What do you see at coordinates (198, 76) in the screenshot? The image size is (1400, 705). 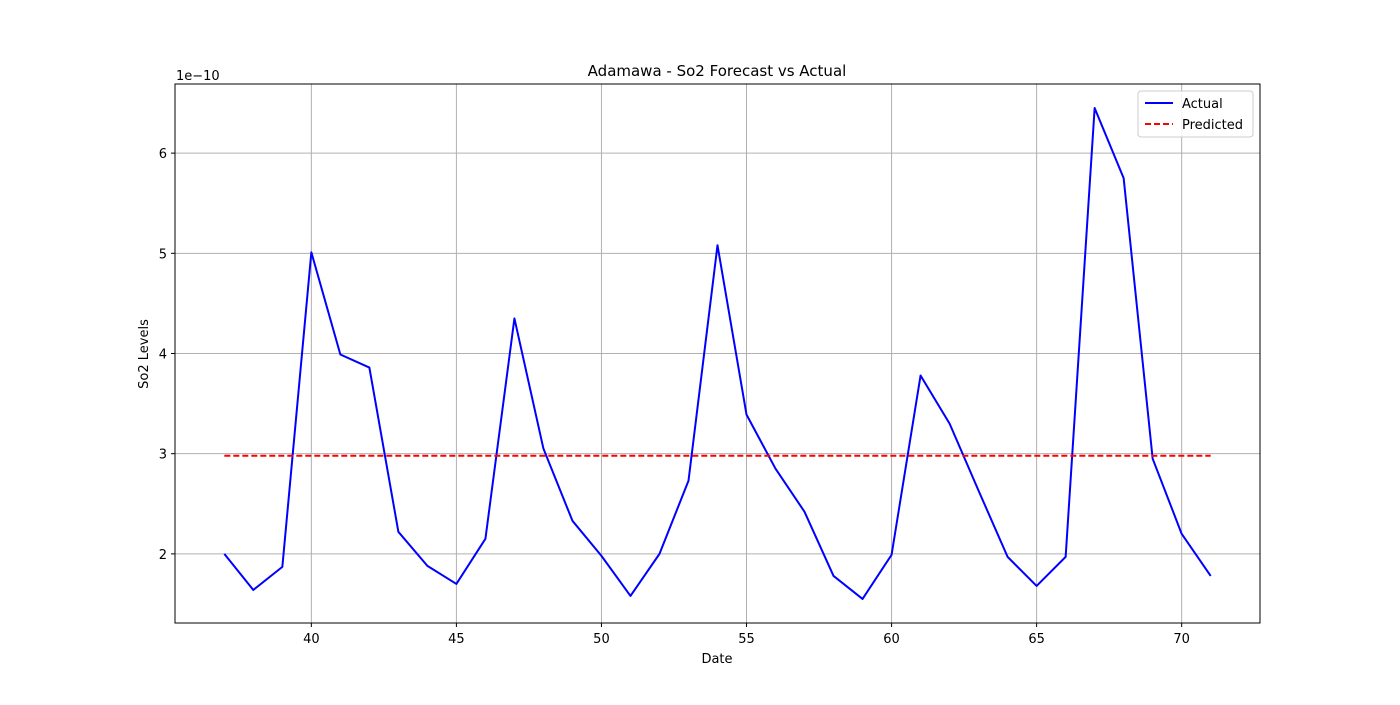 I see `y-axis-offset-label: 1e−10` at bounding box center [198, 76].